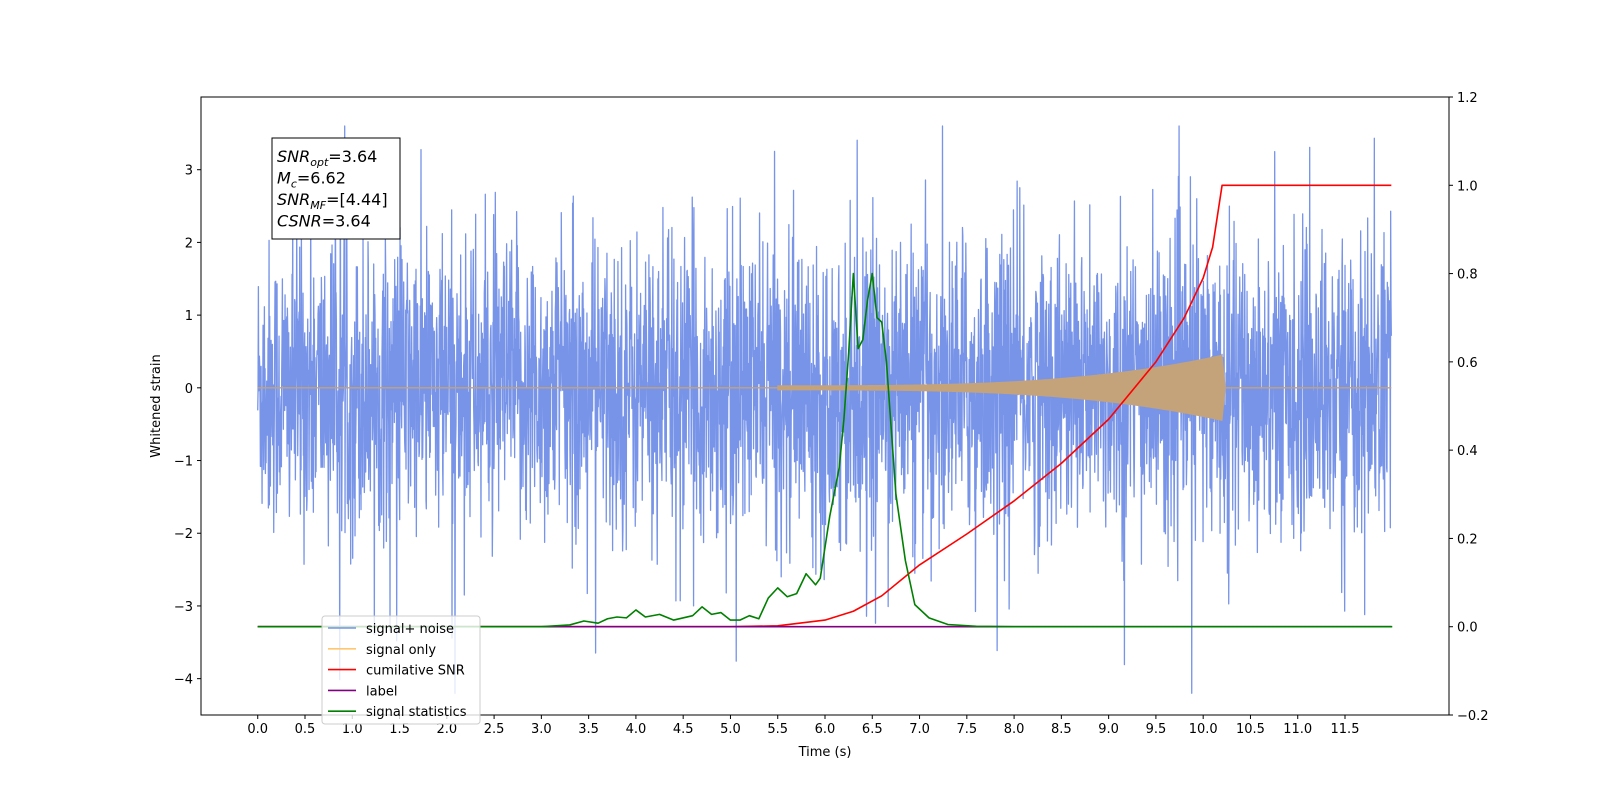 The image size is (1600, 800). What do you see at coordinates (415, 671) in the screenshot?
I see `legend-label: cumilative SNR` at bounding box center [415, 671].